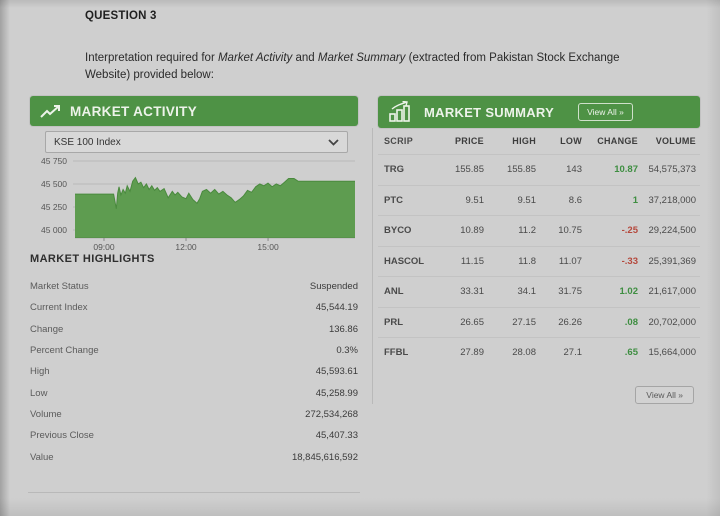 This screenshot has width=720, height=516. I want to click on view-all-button-top: View All », so click(605, 112).